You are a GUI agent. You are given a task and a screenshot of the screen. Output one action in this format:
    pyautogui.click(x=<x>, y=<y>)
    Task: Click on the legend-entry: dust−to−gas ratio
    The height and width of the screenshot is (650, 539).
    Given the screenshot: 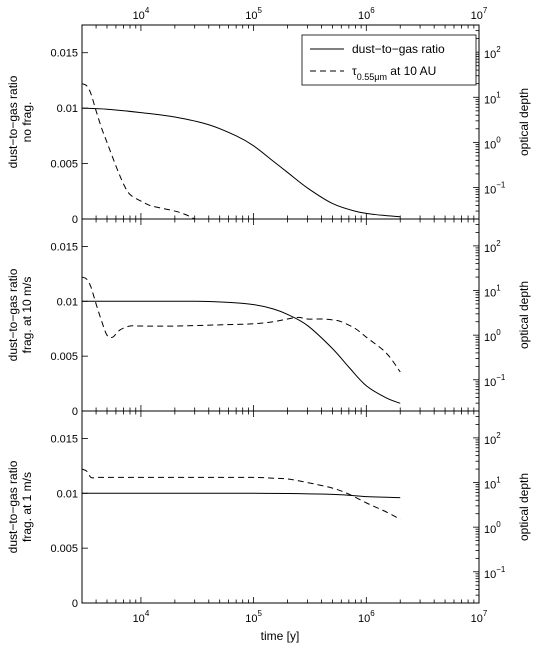 What is the action you would take?
    pyautogui.click(x=398, y=49)
    